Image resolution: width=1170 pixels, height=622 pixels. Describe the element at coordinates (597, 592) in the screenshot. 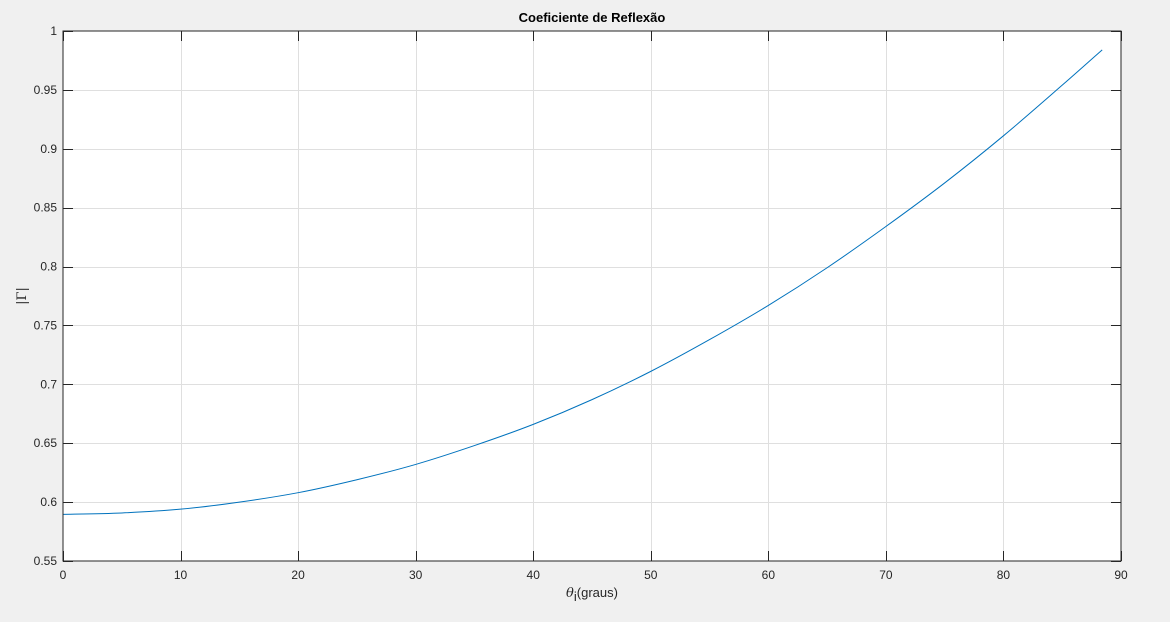

I see `x-axis-label-text: (graus)` at that location.